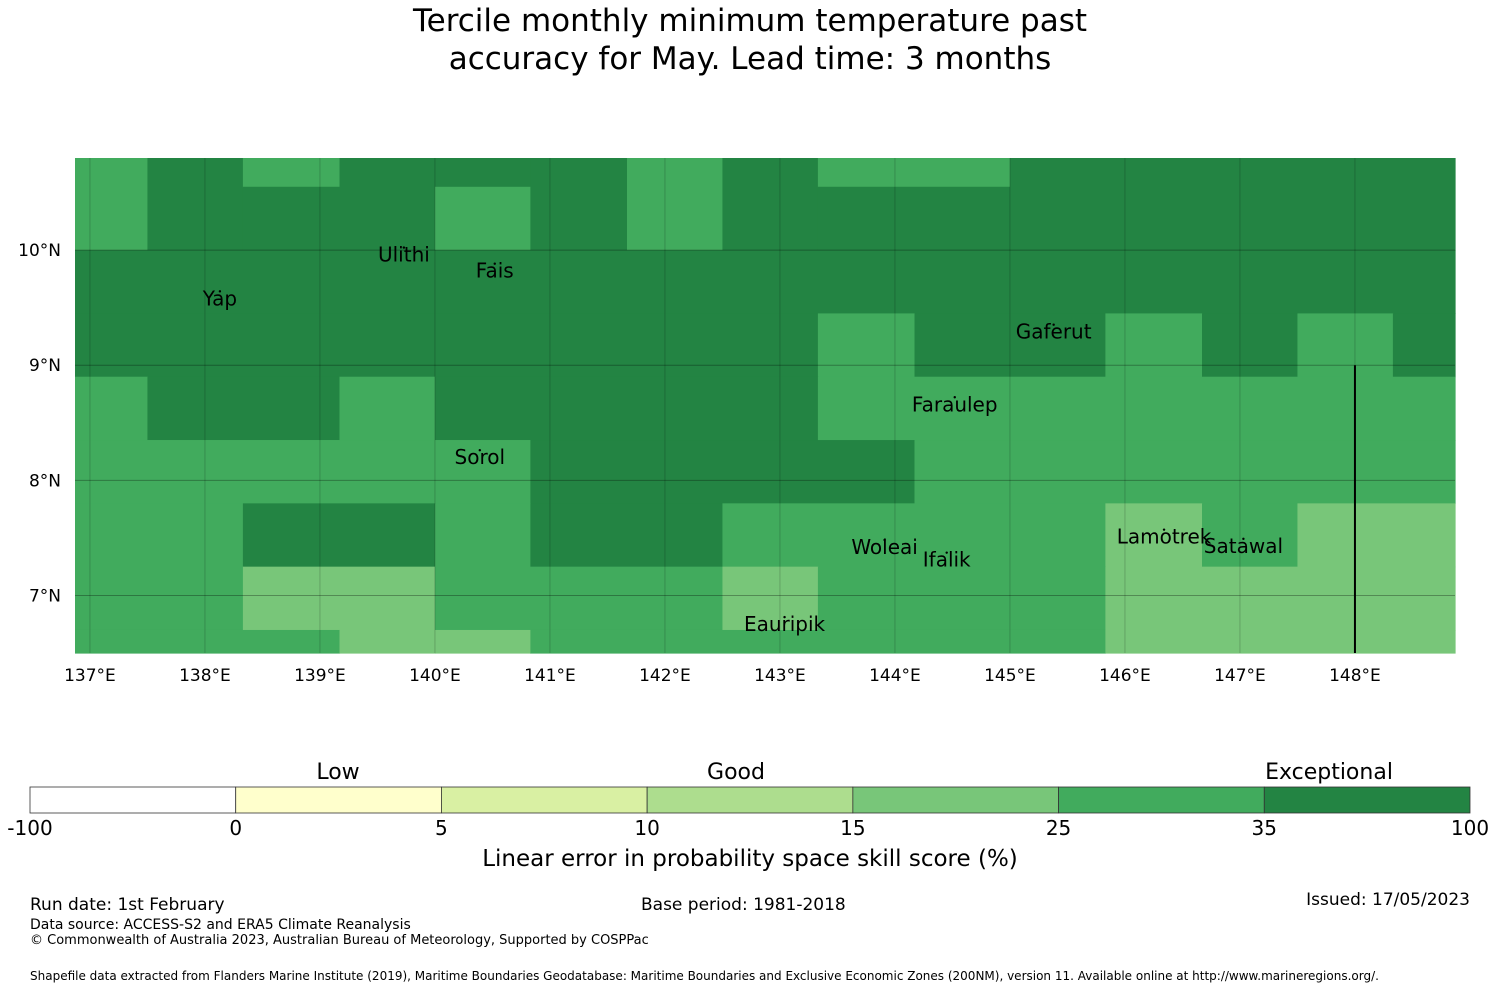 The height and width of the screenshot is (990, 1500). I want to click on lon-tick-label: 143°E, so click(780, 676).